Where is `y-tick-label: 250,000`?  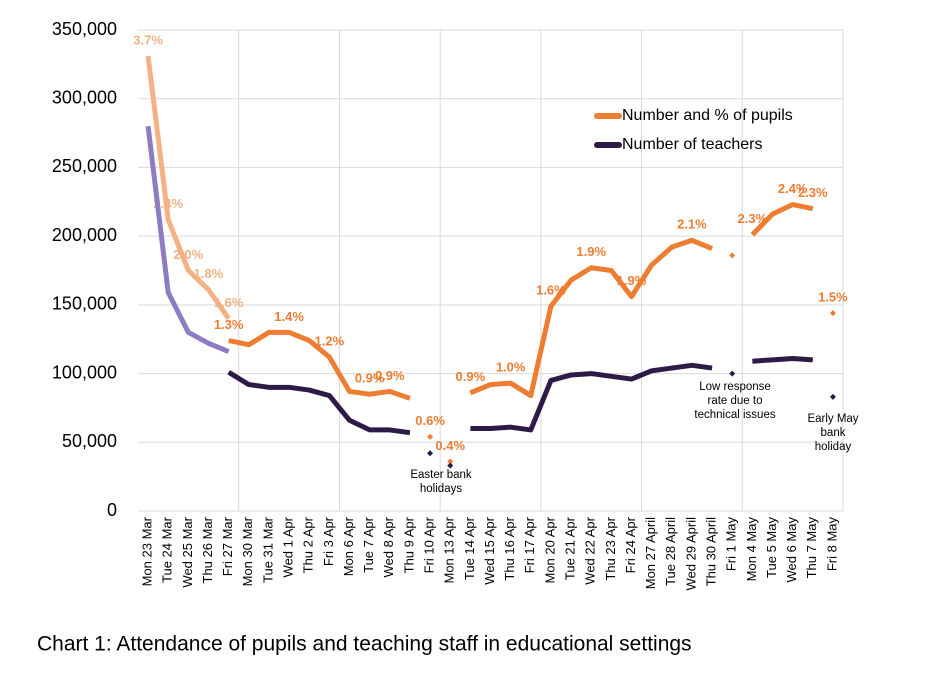
y-tick-label: 250,000 is located at coordinates (84, 166).